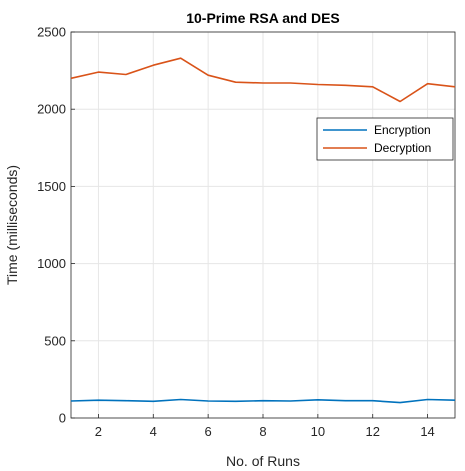 The width and height of the screenshot is (465, 471). Describe the element at coordinates (62, 418) in the screenshot. I see `y-tick-label: 0` at that location.